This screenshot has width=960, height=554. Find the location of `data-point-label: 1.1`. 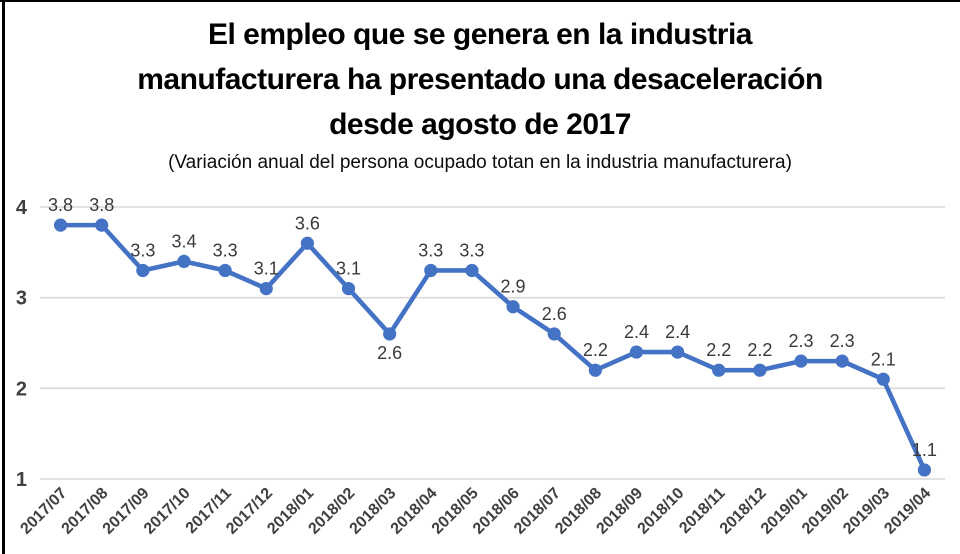

data-point-label: 1.1 is located at coordinates (924, 450).